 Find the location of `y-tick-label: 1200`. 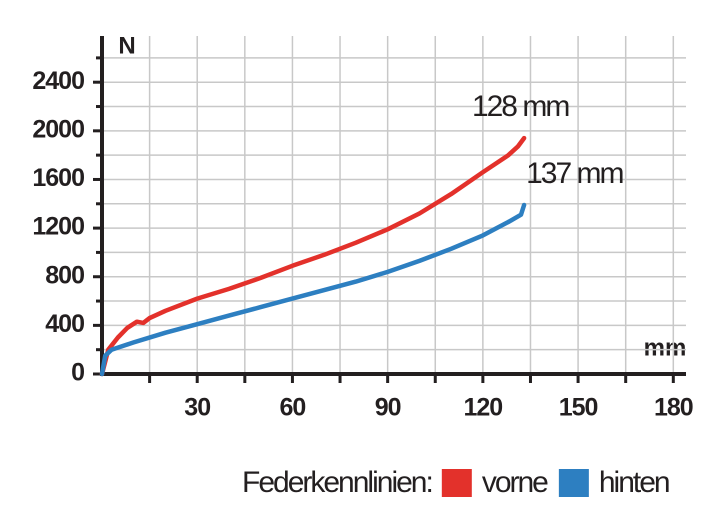

y-tick-label: 1200 is located at coordinates (58, 227).